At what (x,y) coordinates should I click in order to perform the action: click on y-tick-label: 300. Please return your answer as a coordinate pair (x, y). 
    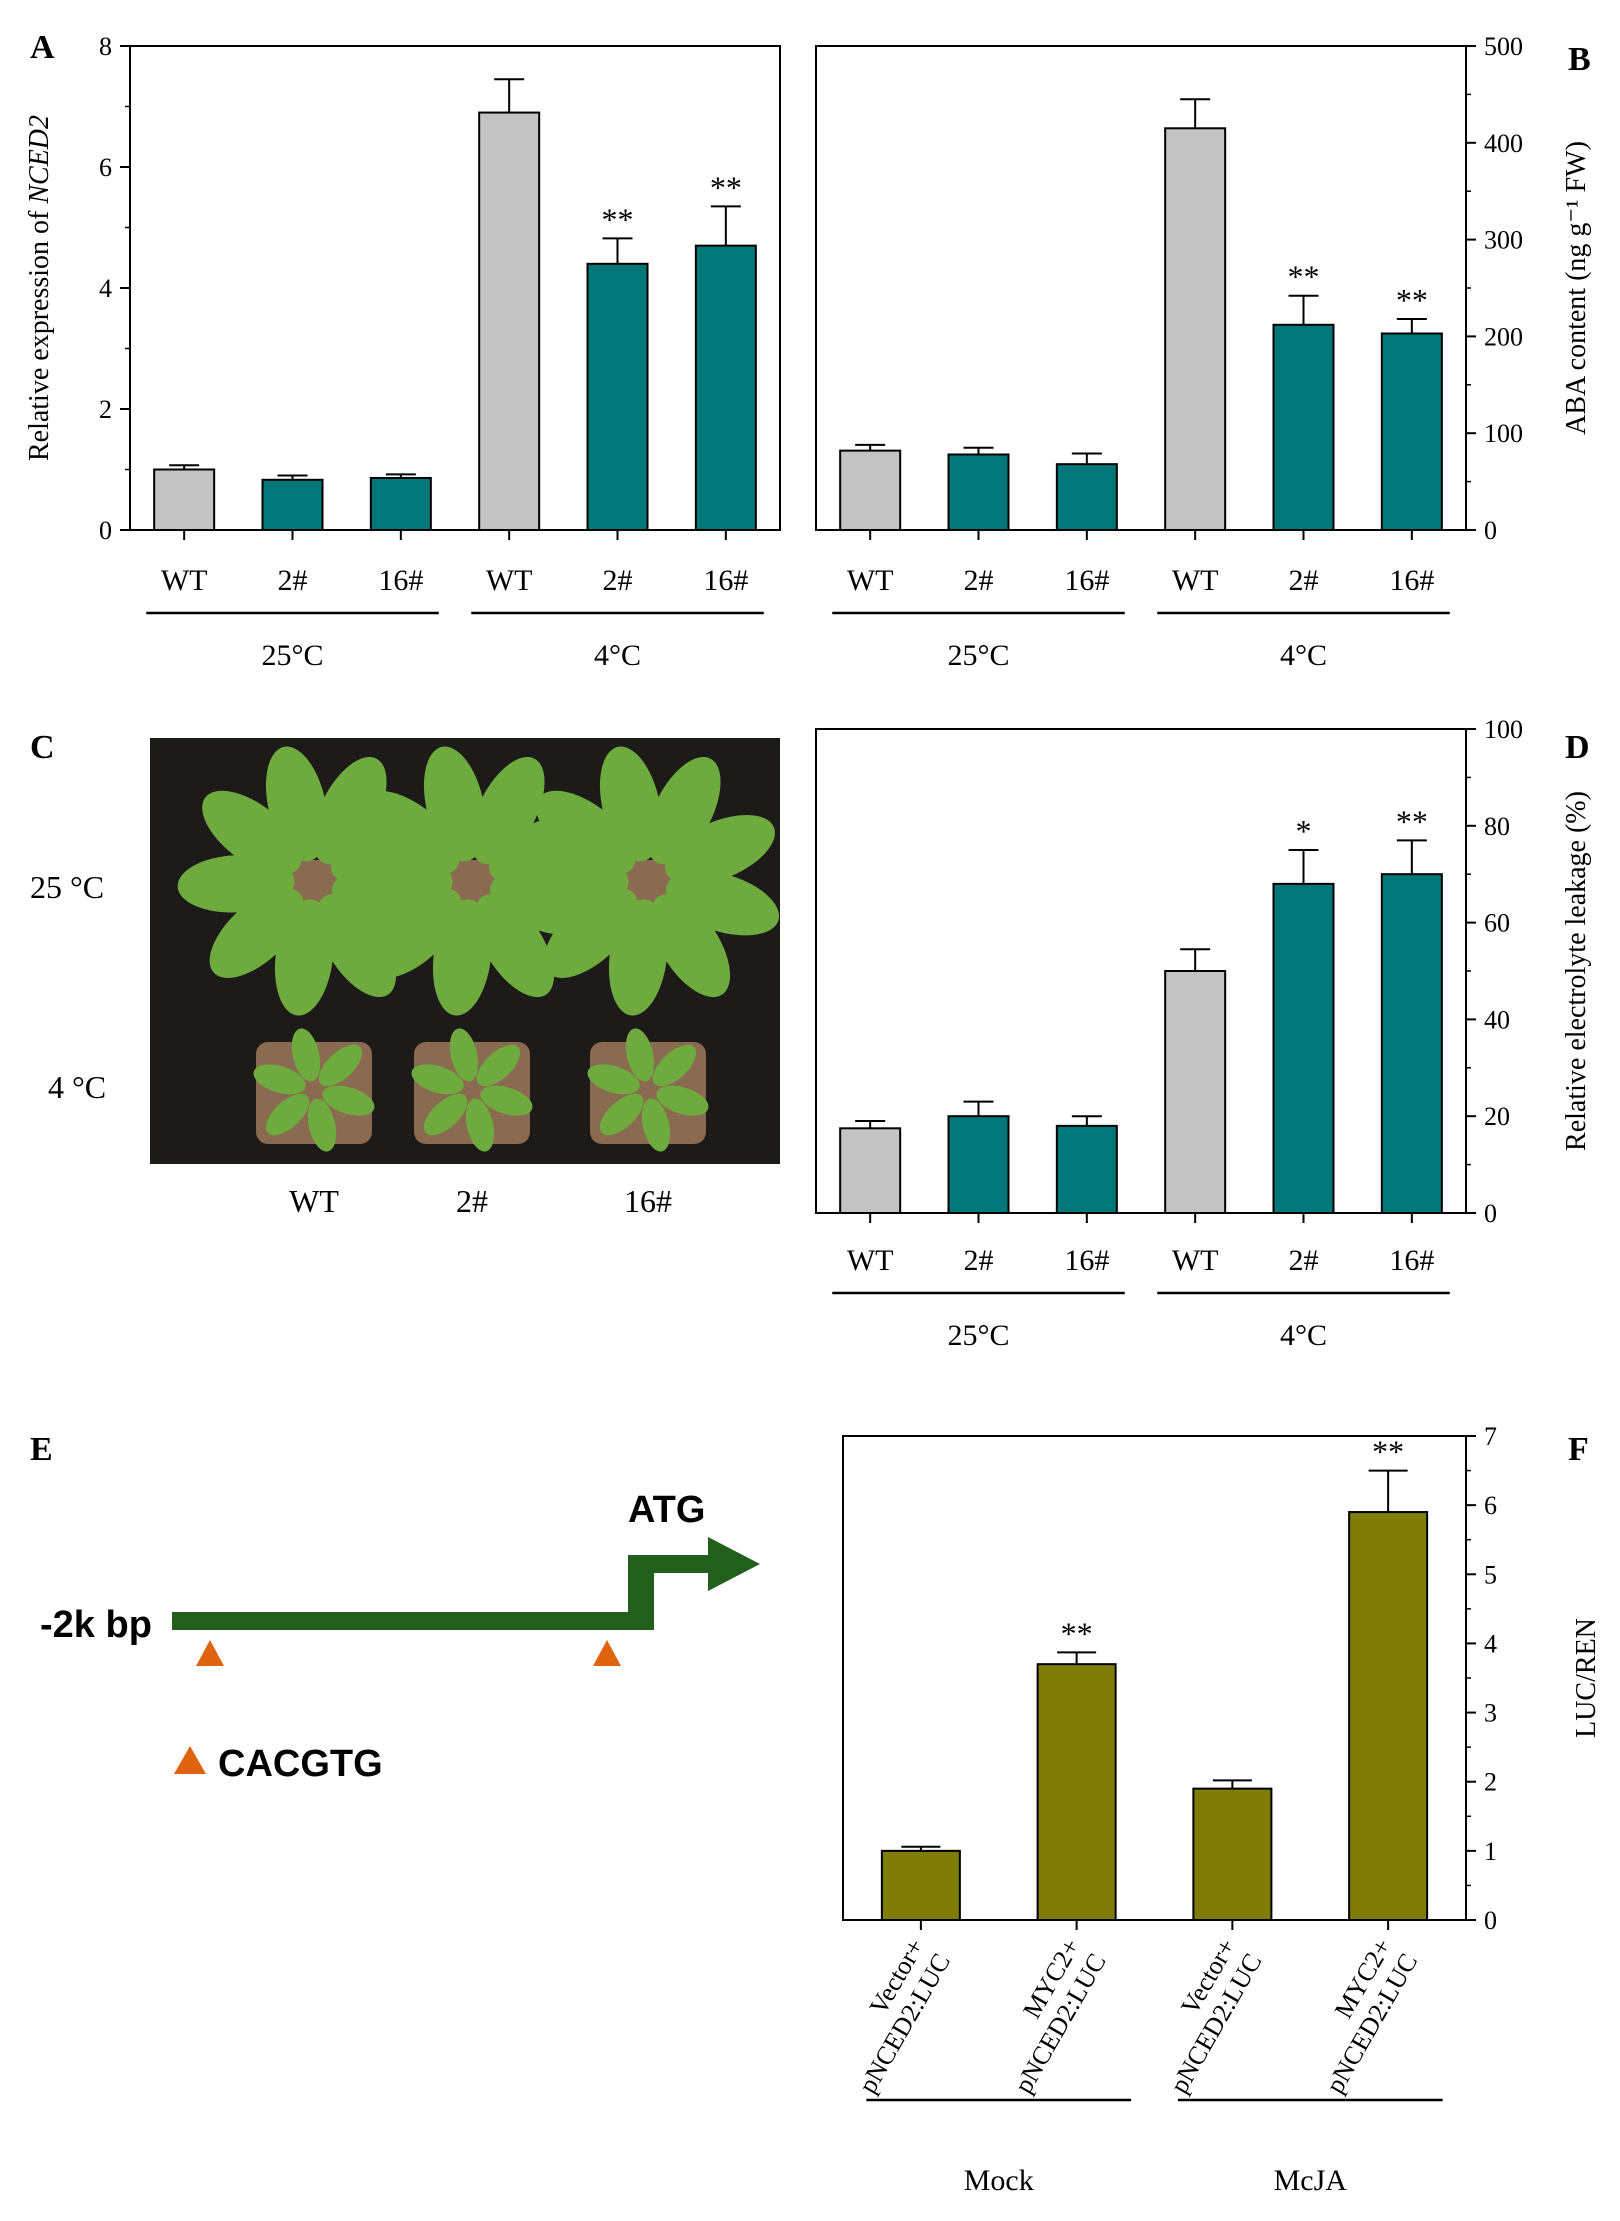
    Looking at the image, I should click on (1503, 240).